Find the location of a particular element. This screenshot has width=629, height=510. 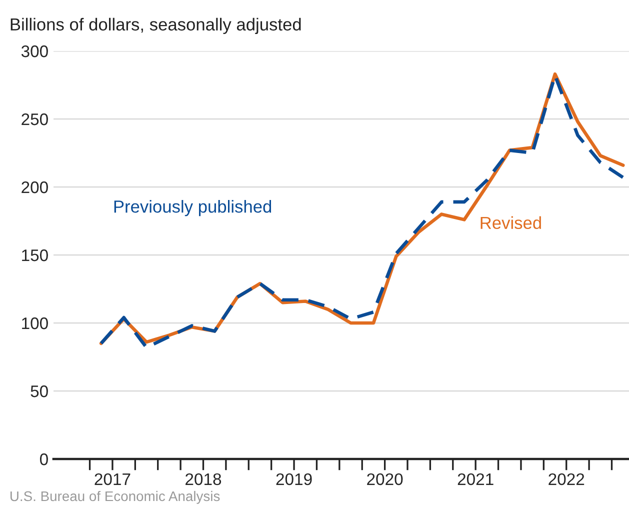

x-tick-label: 2018 is located at coordinates (204, 479).